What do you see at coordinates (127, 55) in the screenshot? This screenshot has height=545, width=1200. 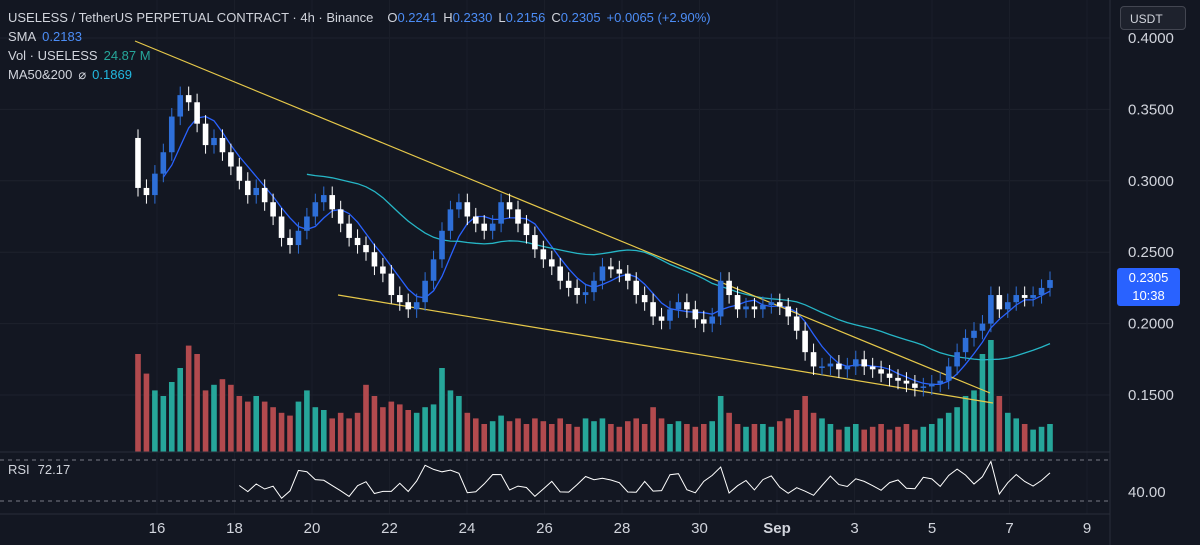 I see `volume-value: 24.87 M` at bounding box center [127, 55].